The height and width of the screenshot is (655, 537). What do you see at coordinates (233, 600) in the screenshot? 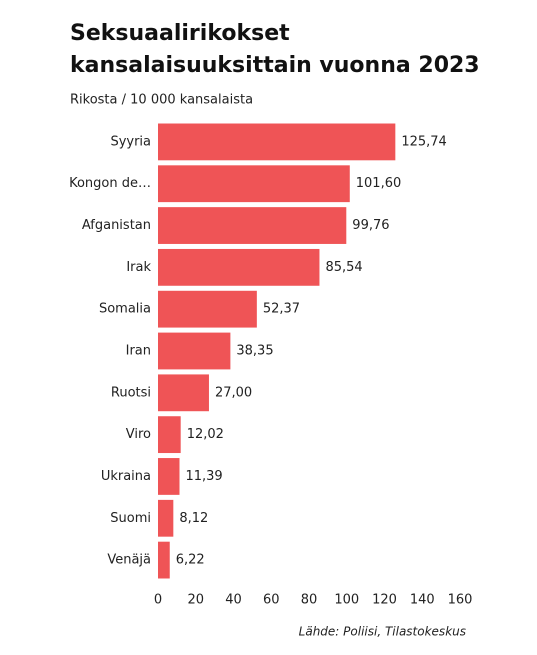
I see `x-tick-label: 40` at bounding box center [233, 600].